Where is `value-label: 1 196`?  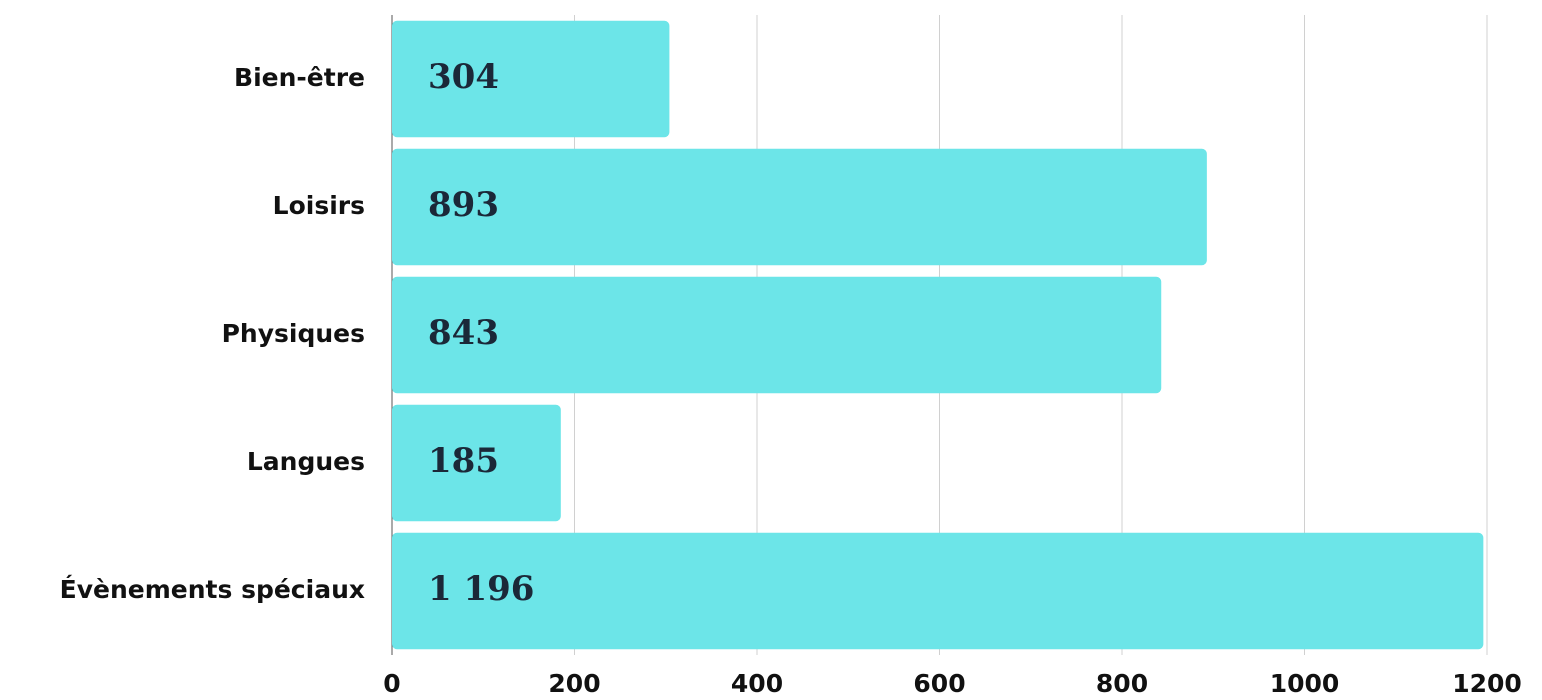
value-label: 1 196 is located at coordinates (481, 589).